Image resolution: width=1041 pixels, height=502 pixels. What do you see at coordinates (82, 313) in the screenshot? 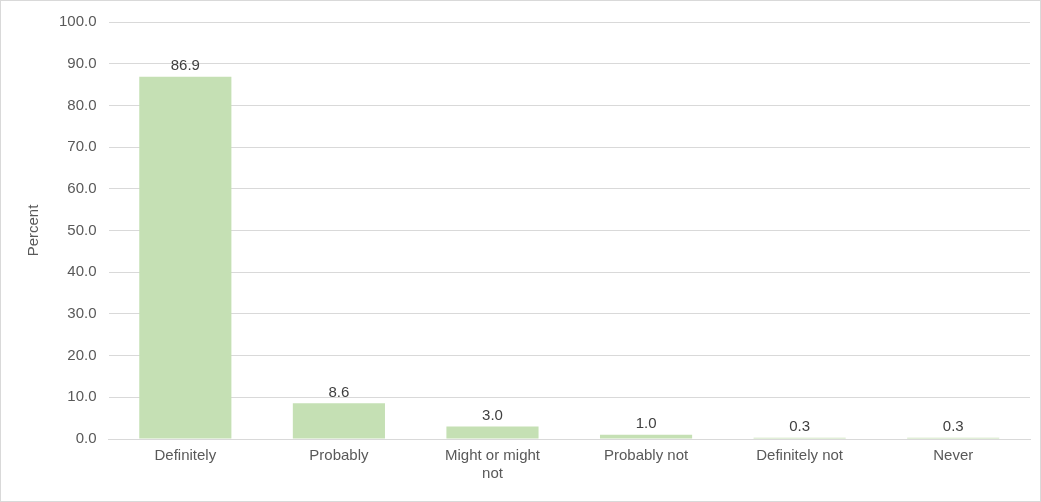
I see `y-tick-label: 30.0` at bounding box center [82, 313].